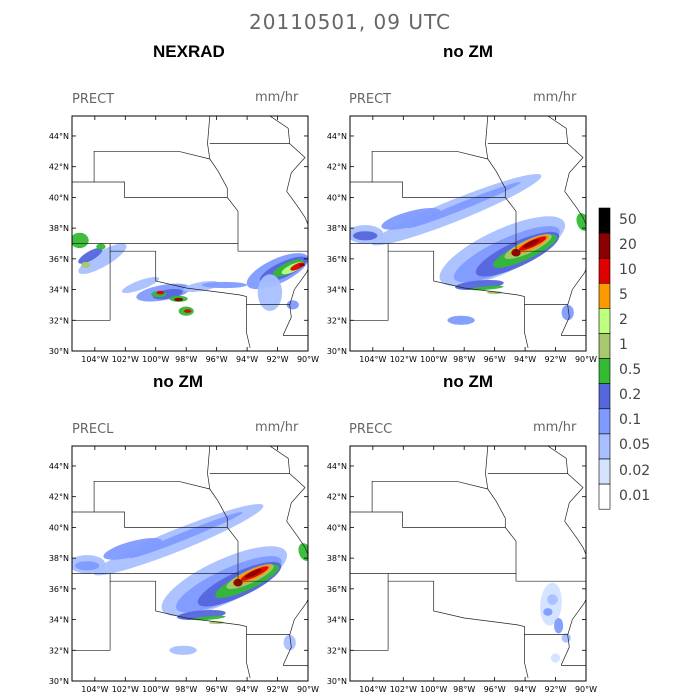  What do you see at coordinates (371, 429) in the screenshot?
I see `panel-label-precc: PRECC` at bounding box center [371, 429].